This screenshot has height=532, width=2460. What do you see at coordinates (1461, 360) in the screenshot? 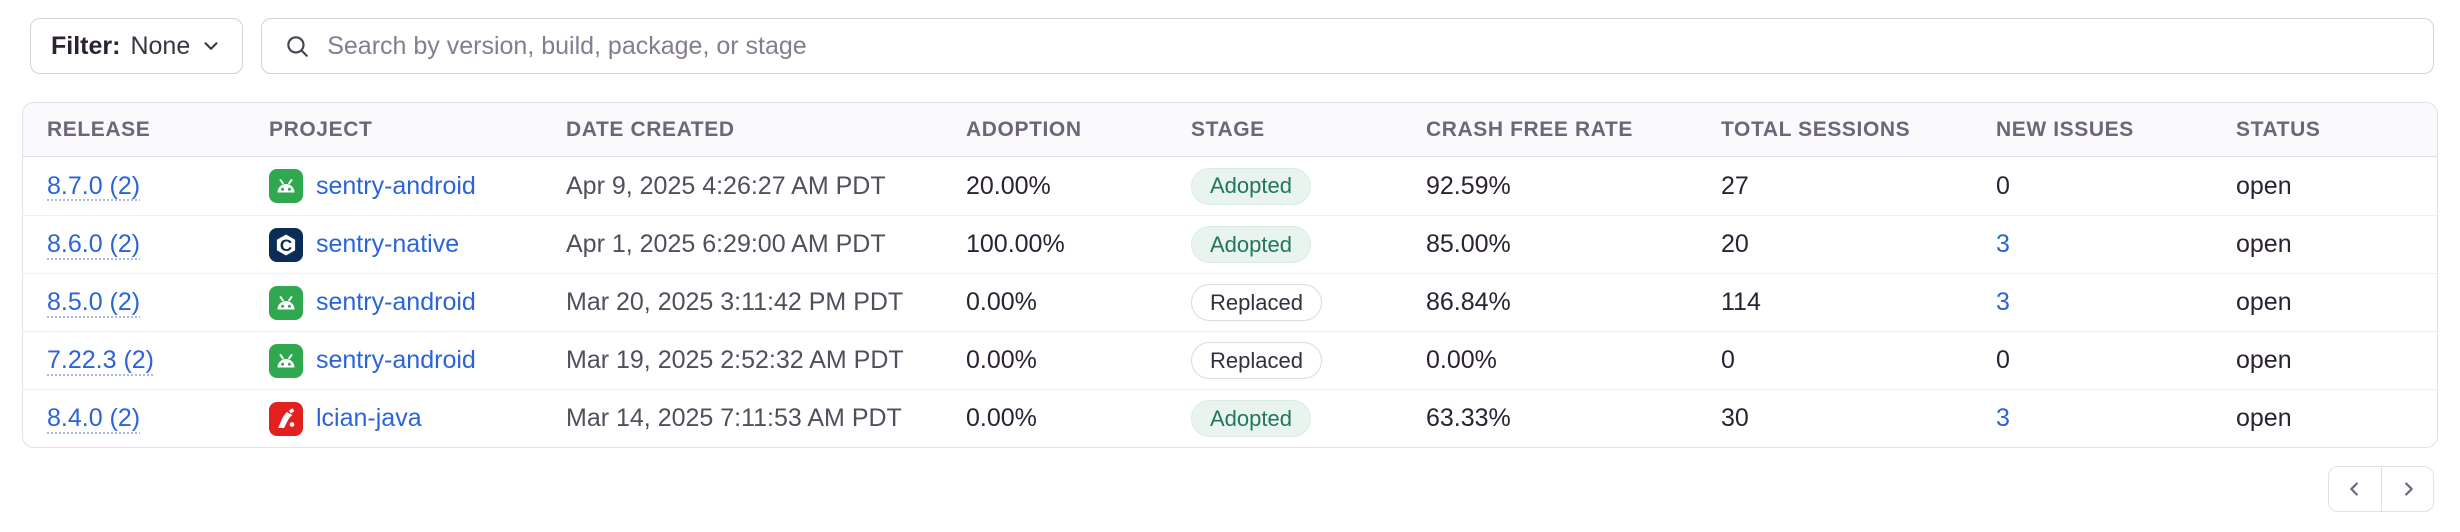
I see `crash-free-rate: 0.00%` at bounding box center [1461, 360].